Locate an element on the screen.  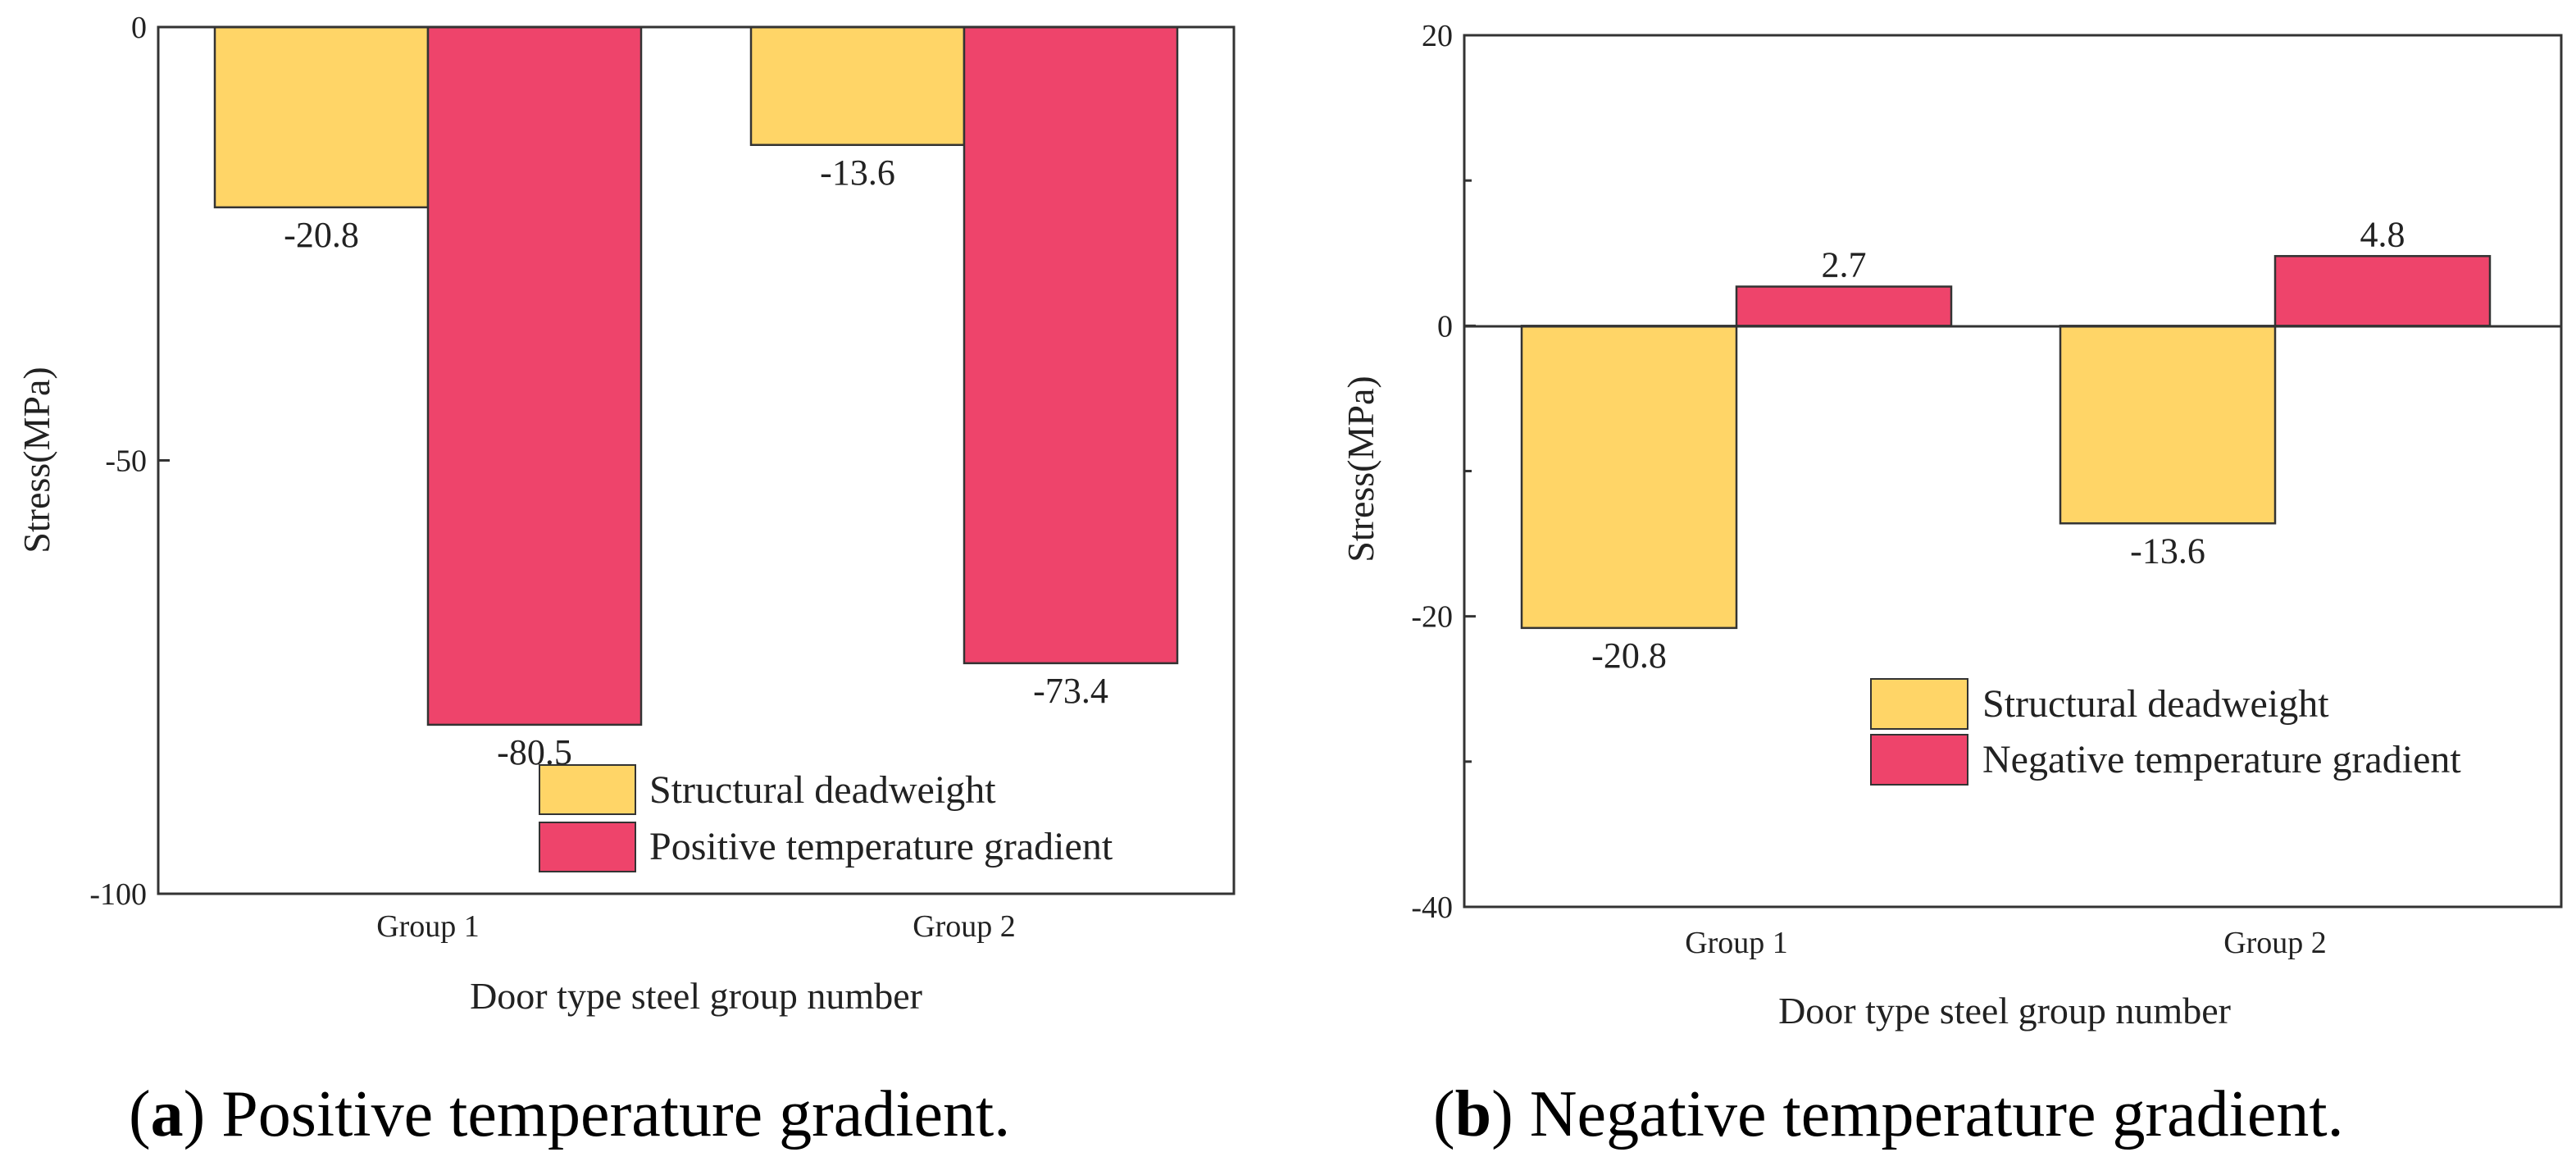
y-axis-title-b: Stress(MPa) is located at coordinates (1360, 469).